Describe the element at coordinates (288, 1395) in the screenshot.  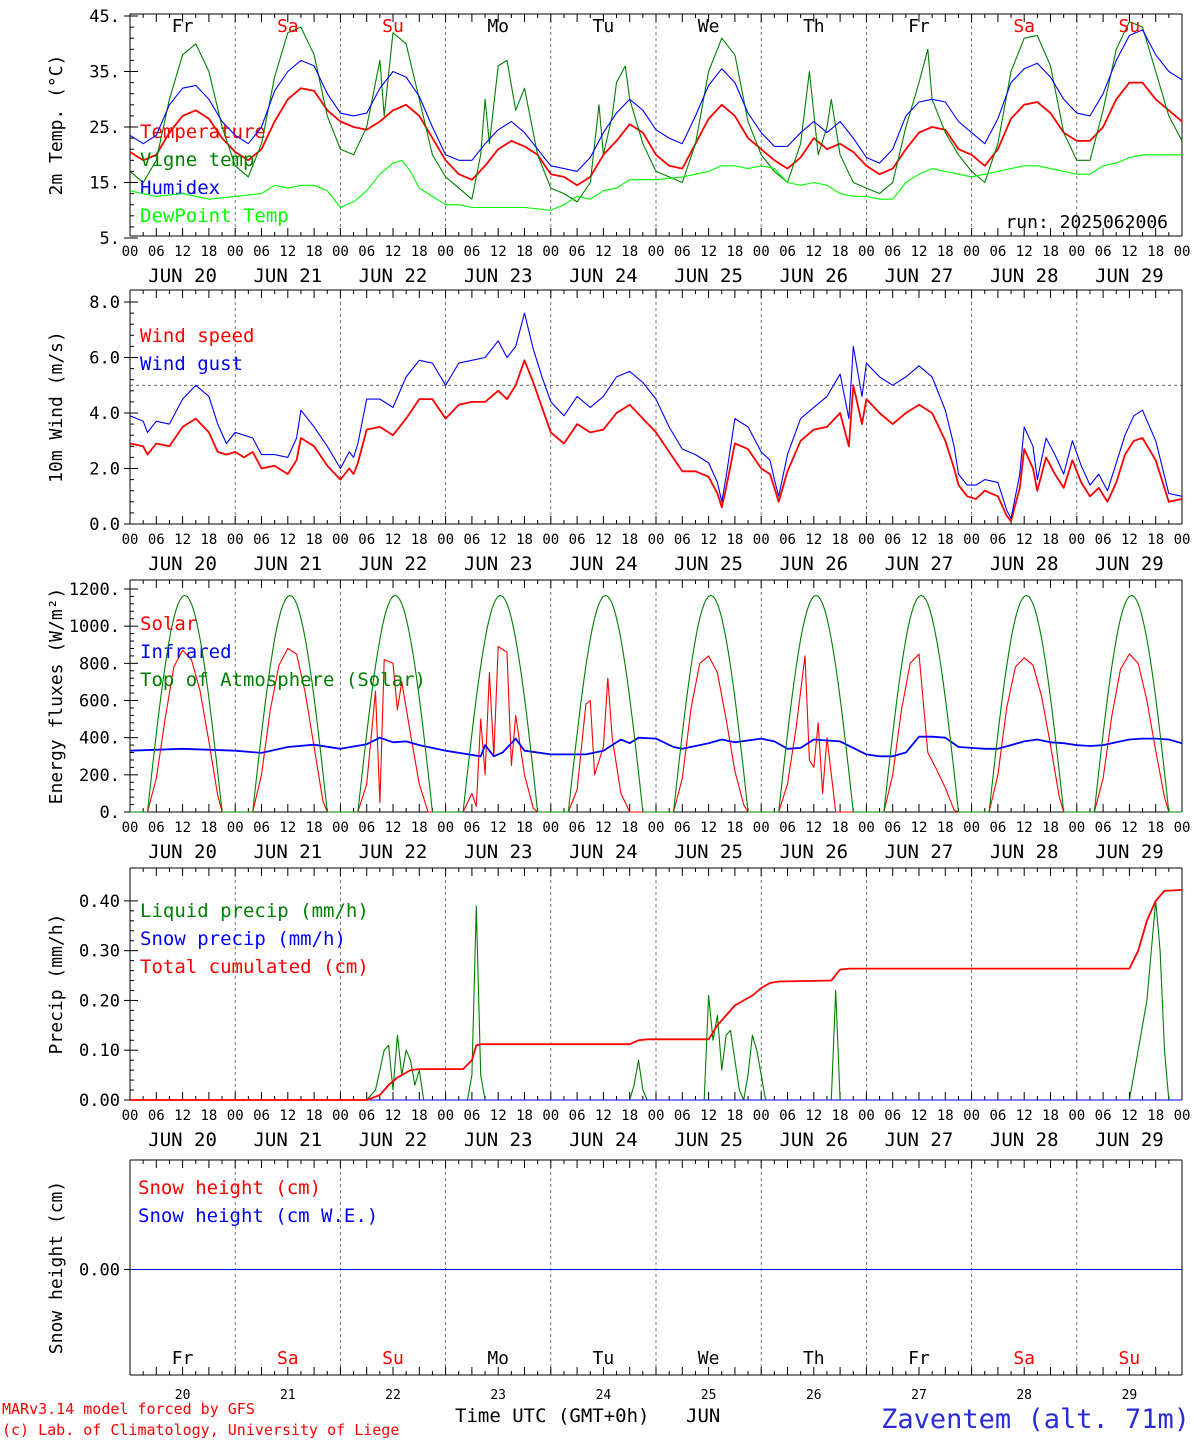
I see `day-number-label: 21` at that location.